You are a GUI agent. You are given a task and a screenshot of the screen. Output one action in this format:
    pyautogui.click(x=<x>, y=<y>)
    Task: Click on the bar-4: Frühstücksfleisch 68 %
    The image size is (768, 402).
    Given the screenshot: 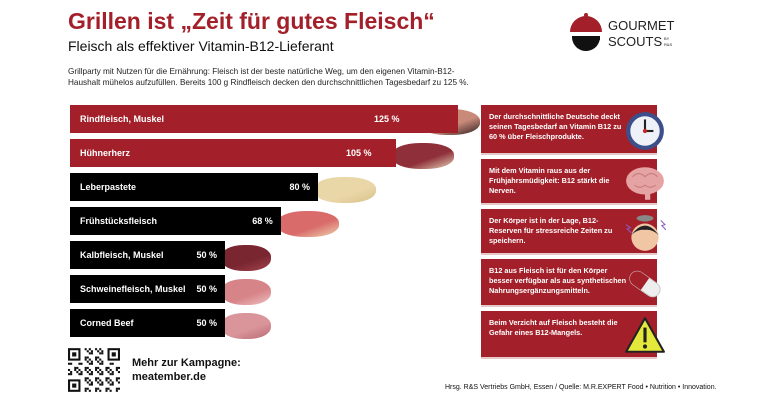 What is the action you would take?
    pyautogui.click(x=175, y=221)
    